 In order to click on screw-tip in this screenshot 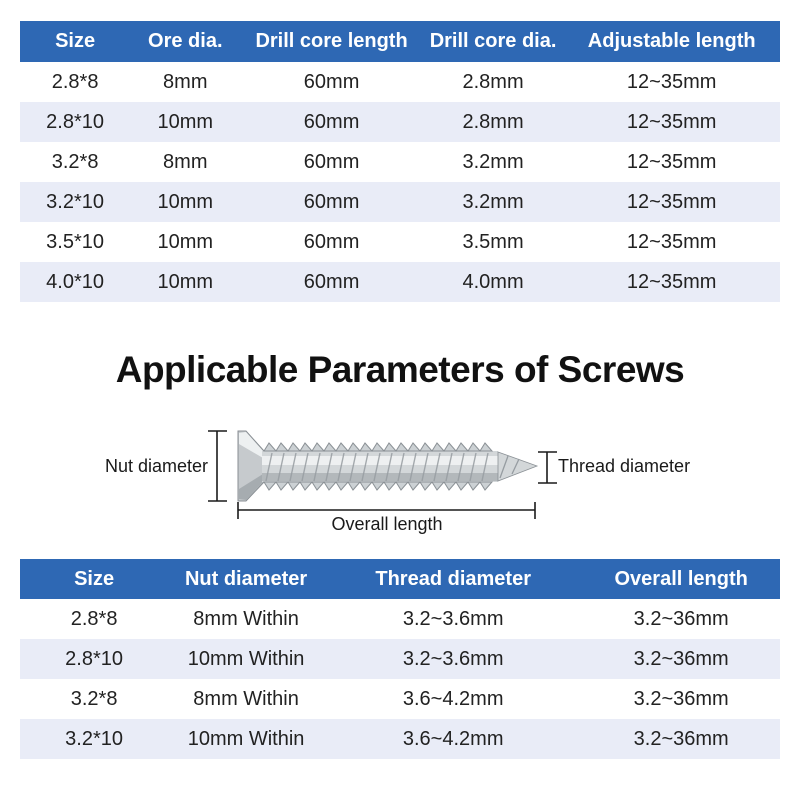, I will do `click(518, 466)`.